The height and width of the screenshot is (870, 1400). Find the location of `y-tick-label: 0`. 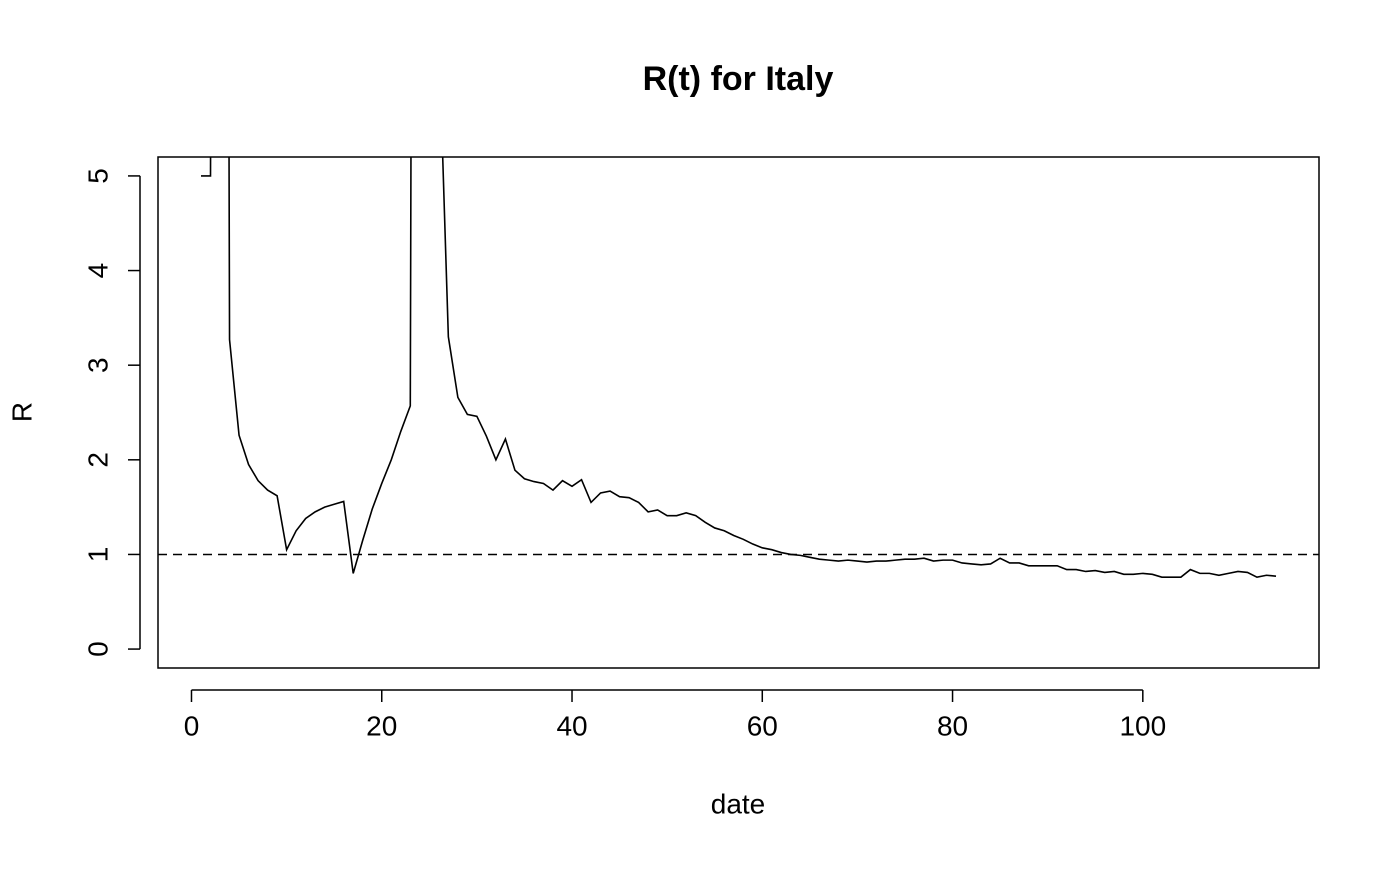

y-tick-label: 0 is located at coordinates (97, 649).